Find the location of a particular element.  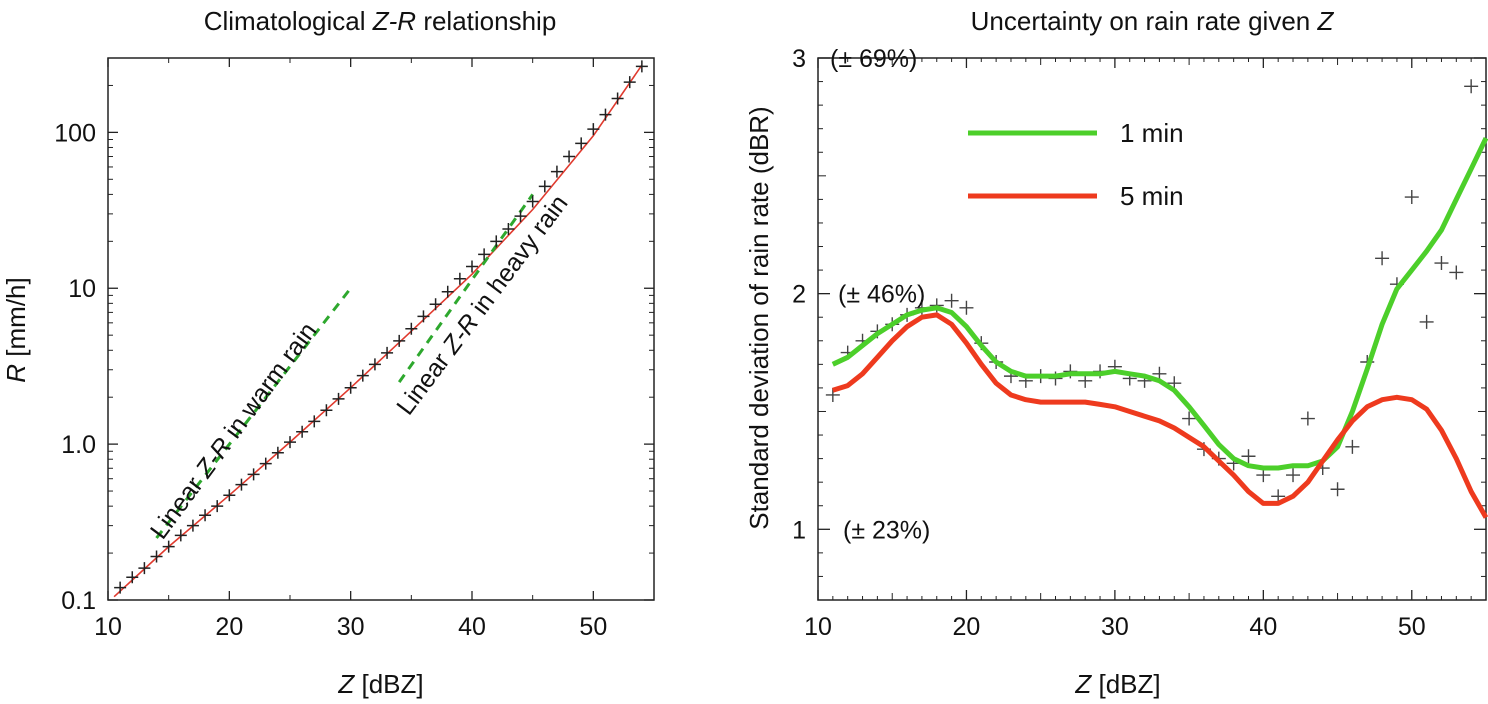

percent-annotation: (± 23%) is located at coordinates (886, 530).